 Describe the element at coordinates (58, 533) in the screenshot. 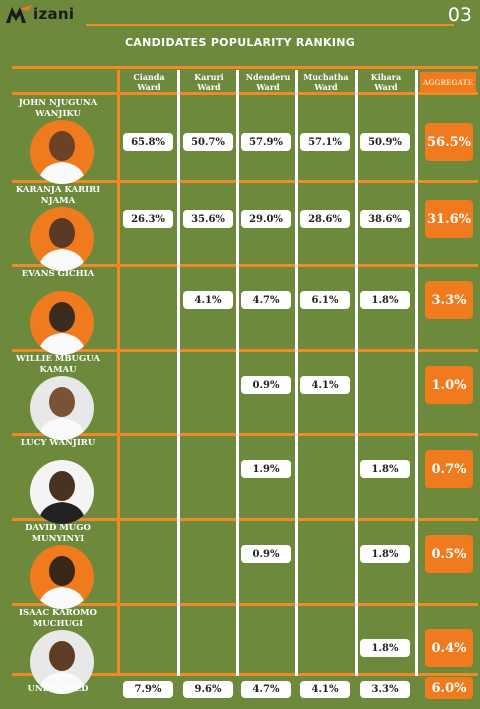

I see `candidate-name: DAVID MUGO MUNYINYI` at that location.